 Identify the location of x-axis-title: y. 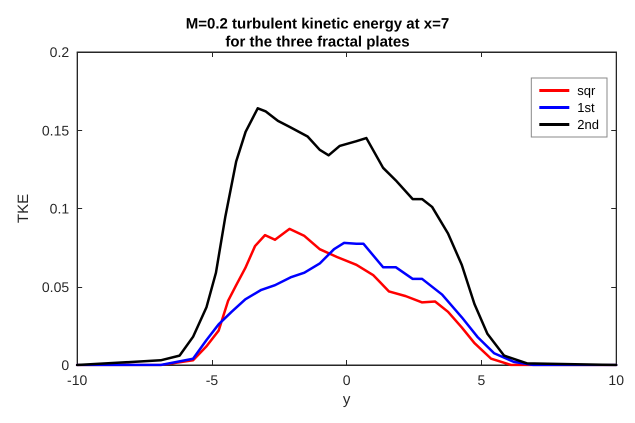
(346, 399).